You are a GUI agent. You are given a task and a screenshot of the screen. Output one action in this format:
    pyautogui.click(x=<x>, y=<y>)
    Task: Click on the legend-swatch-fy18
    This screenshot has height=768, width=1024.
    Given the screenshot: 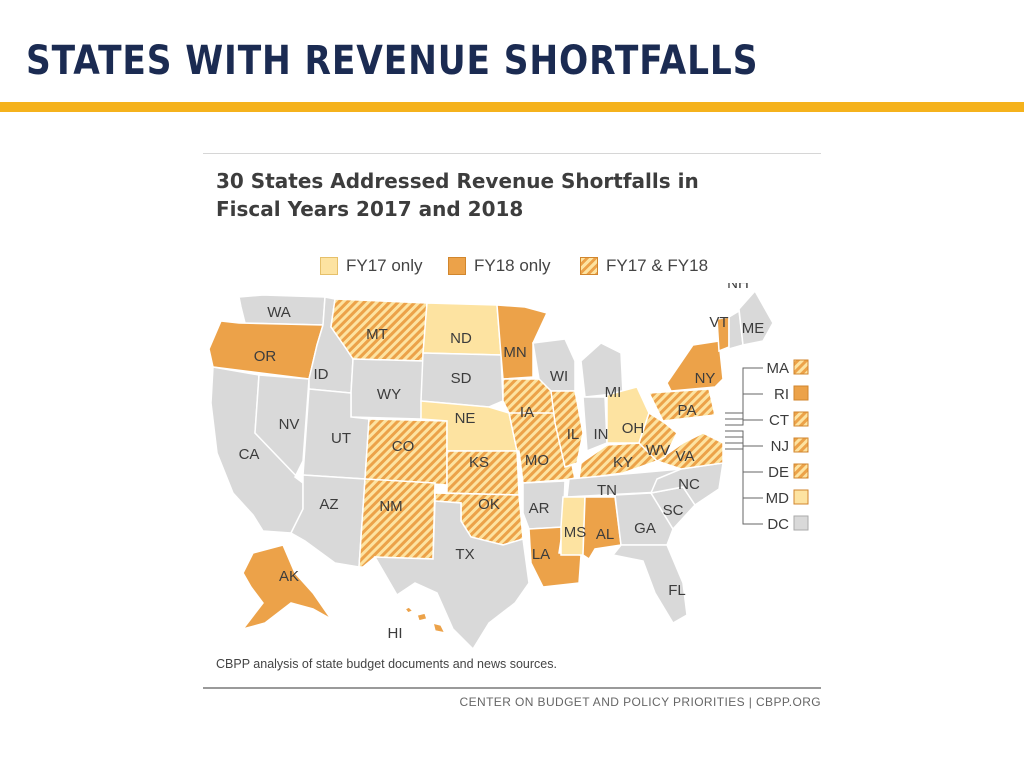 What is the action you would take?
    pyautogui.click(x=457, y=266)
    